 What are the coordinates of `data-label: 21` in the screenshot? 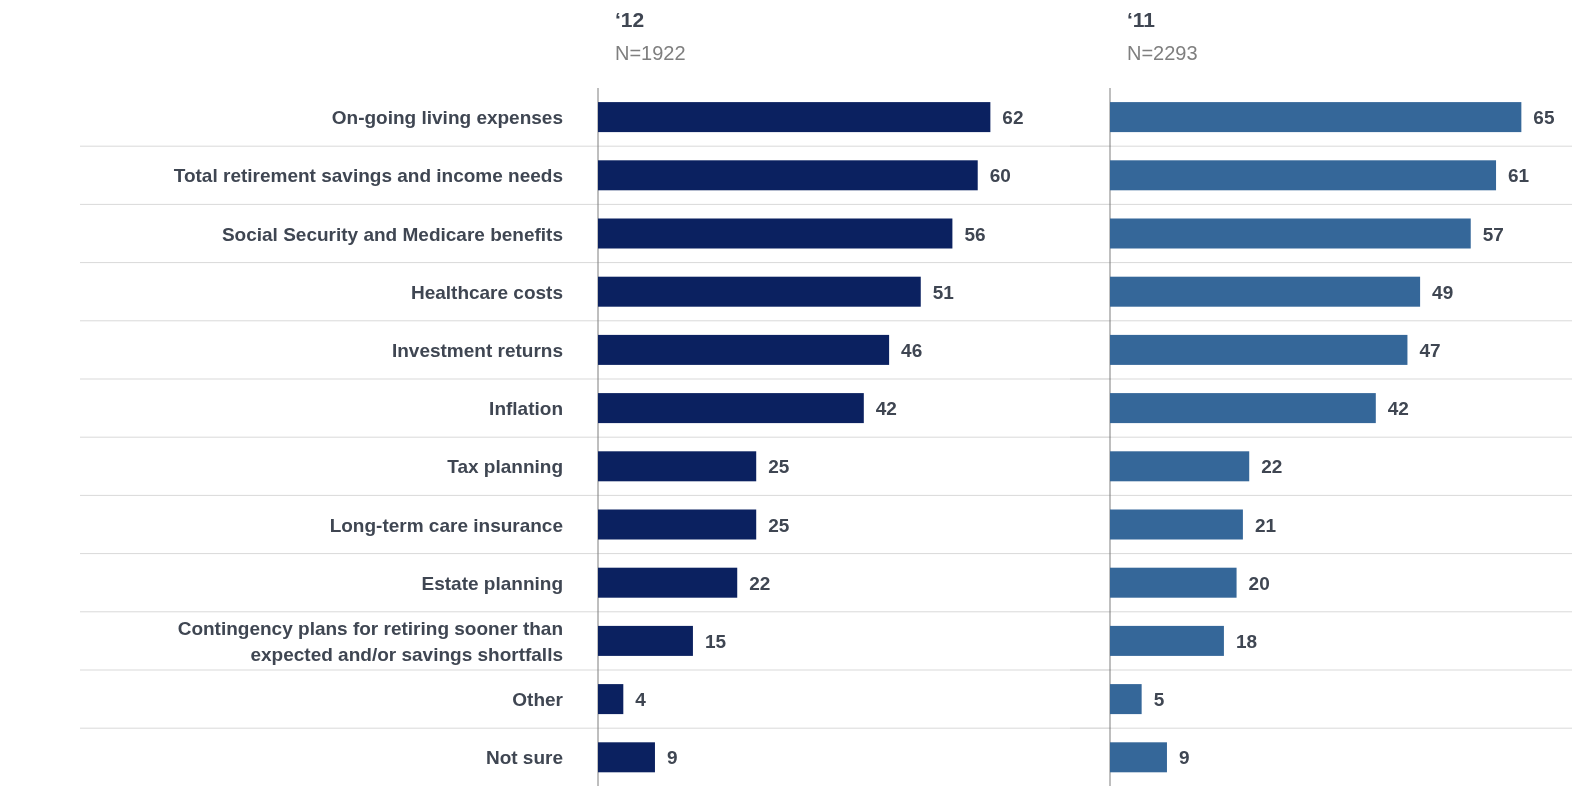 It's located at (1265, 525).